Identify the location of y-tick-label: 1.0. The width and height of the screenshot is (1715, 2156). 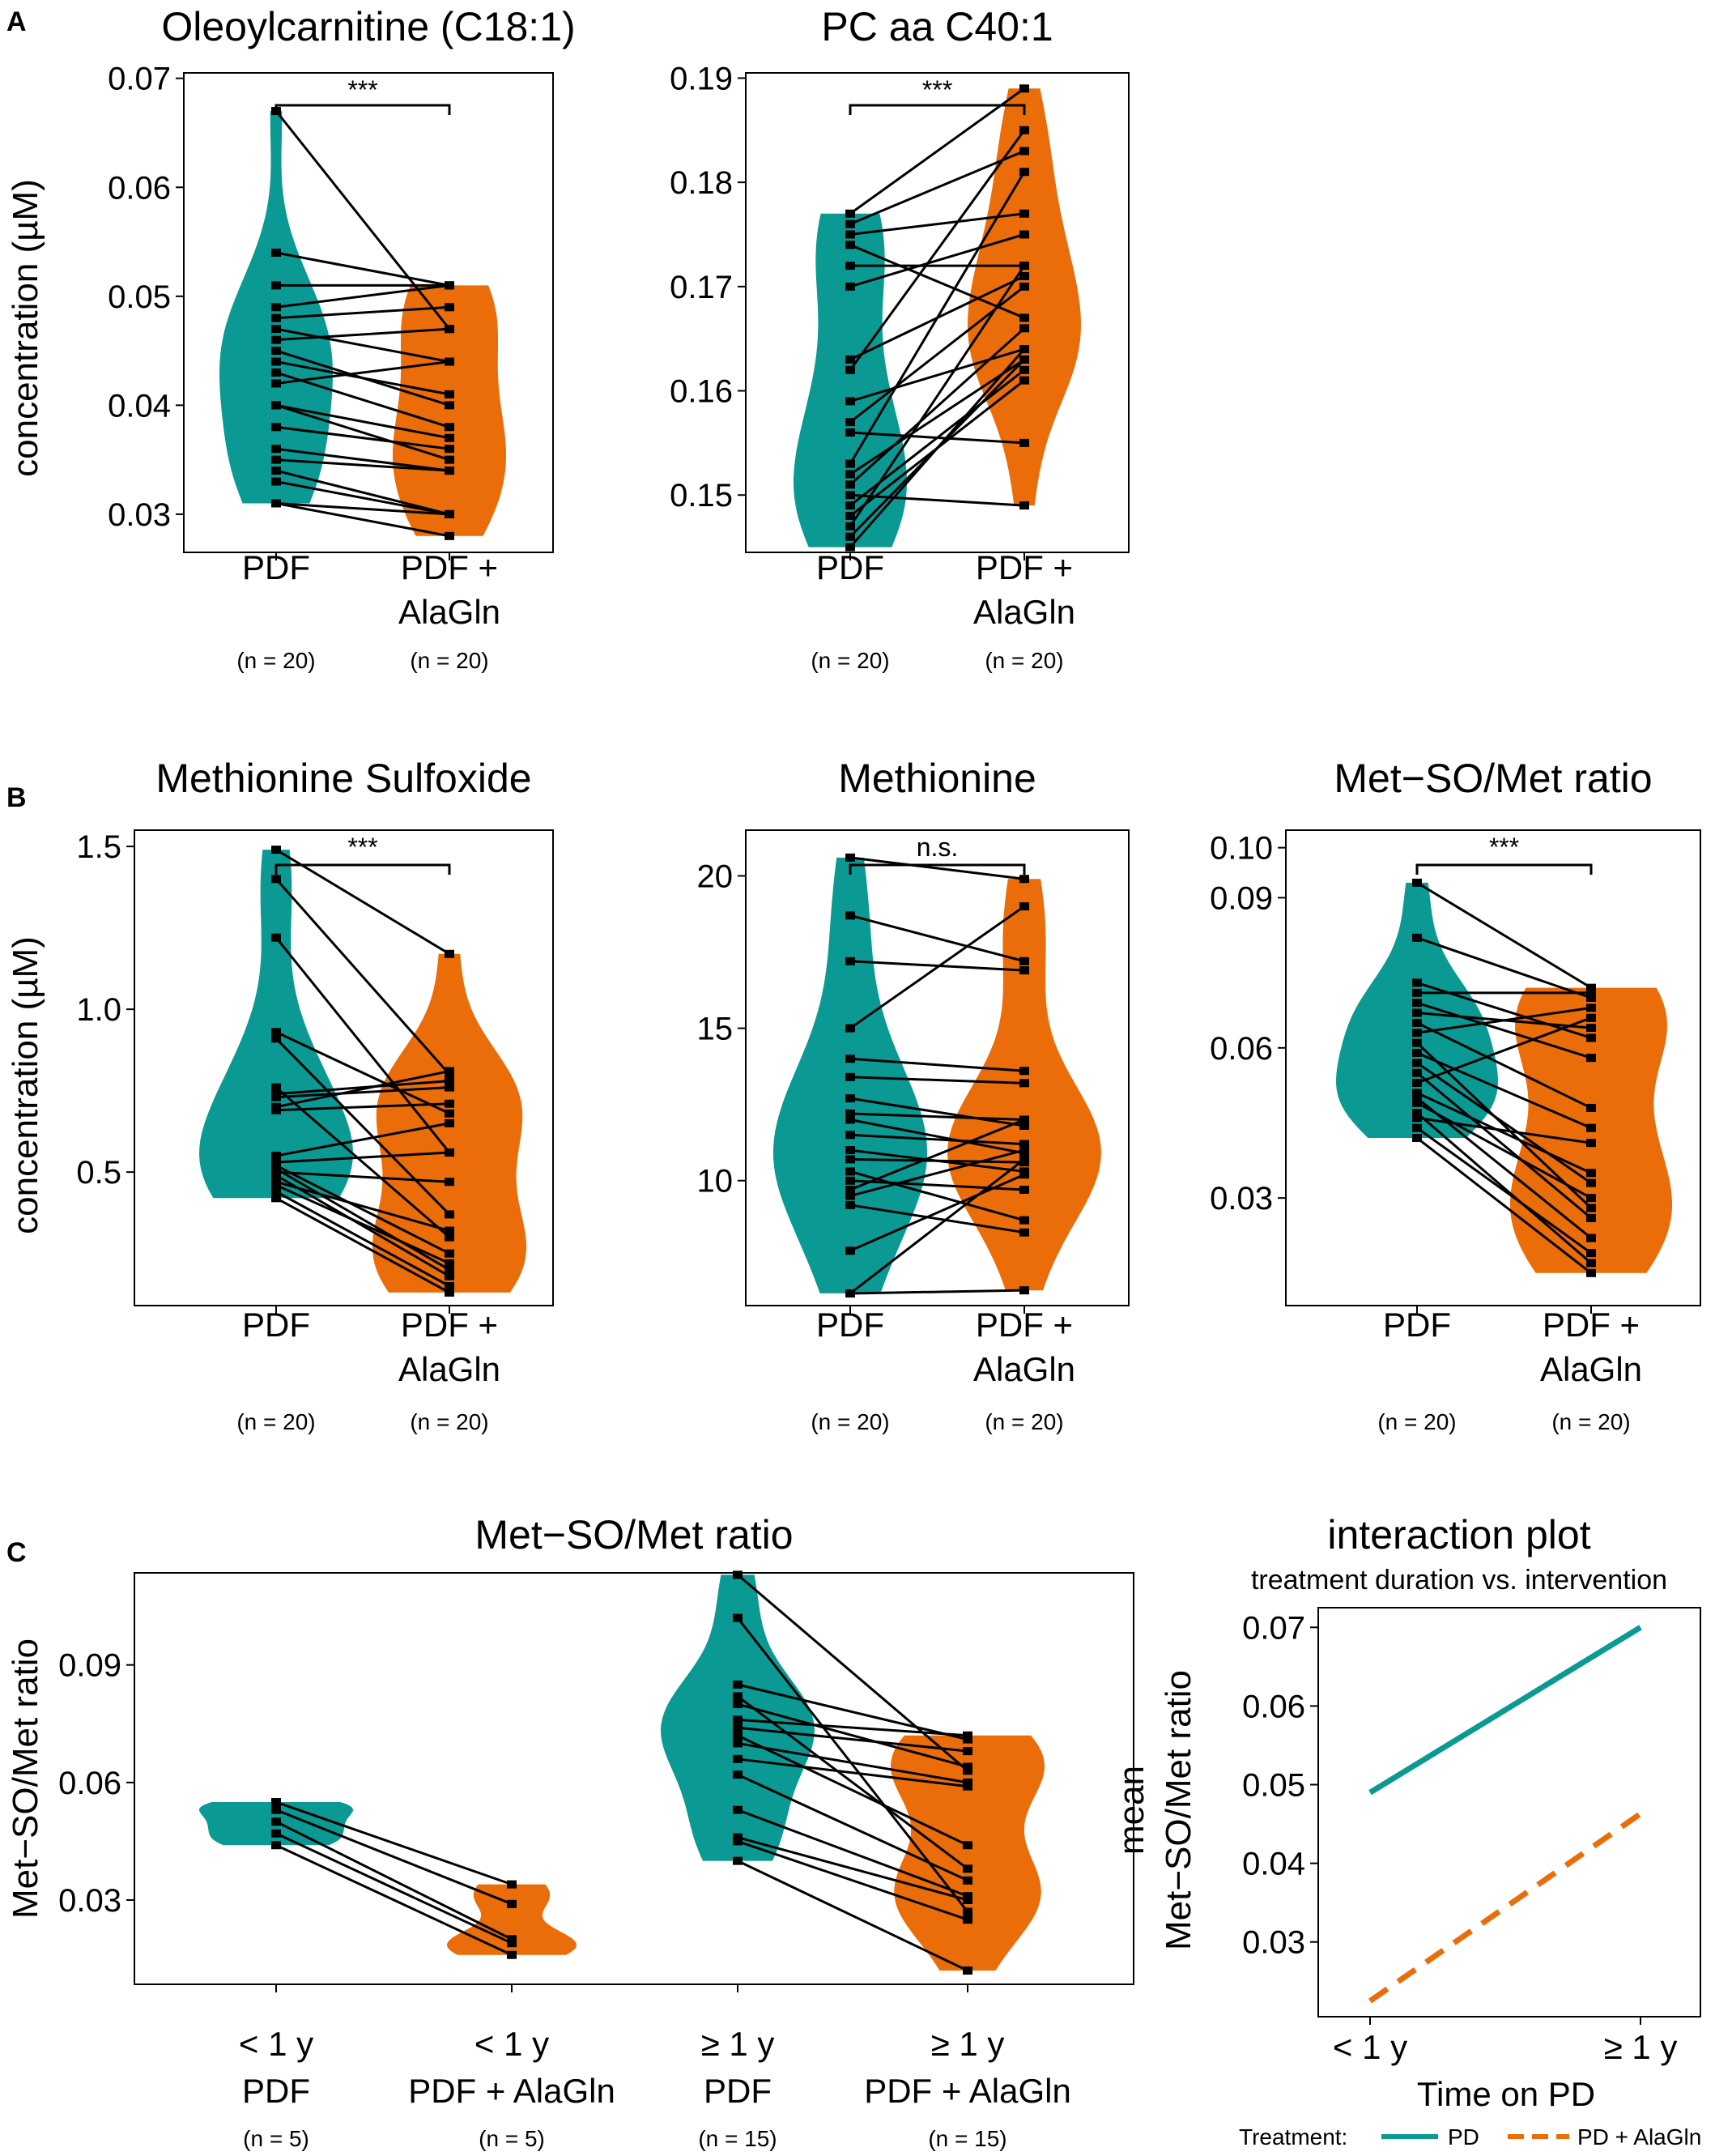
(98, 1010).